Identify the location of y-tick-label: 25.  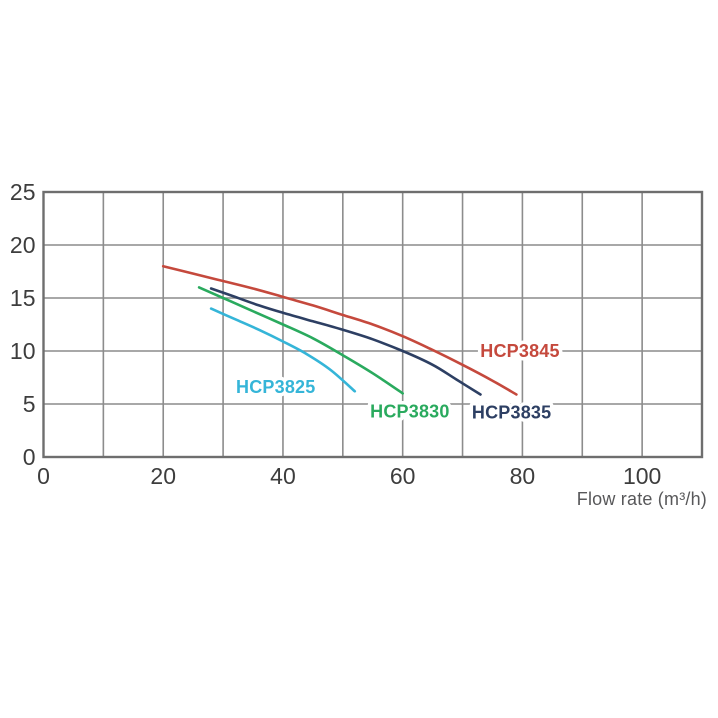
(23, 192).